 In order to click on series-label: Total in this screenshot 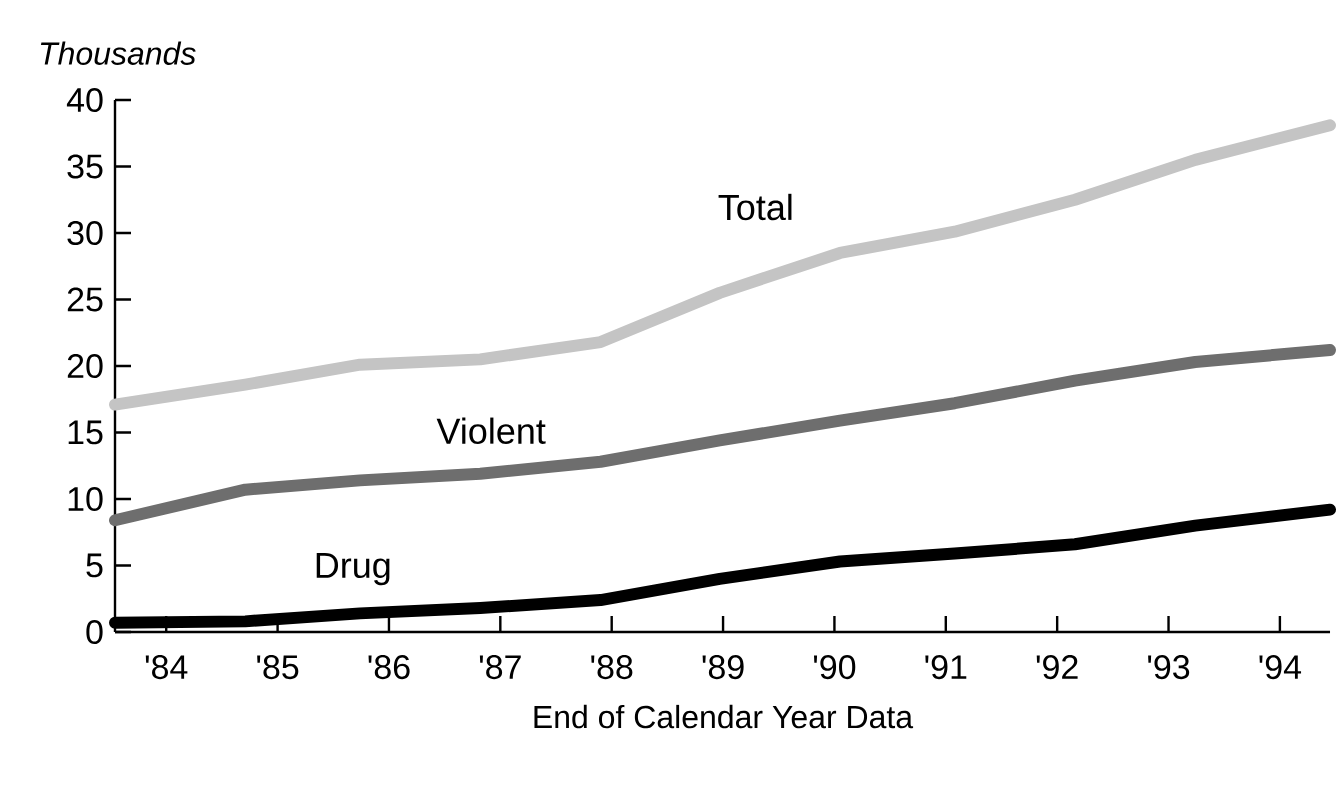, I will do `click(755, 207)`.